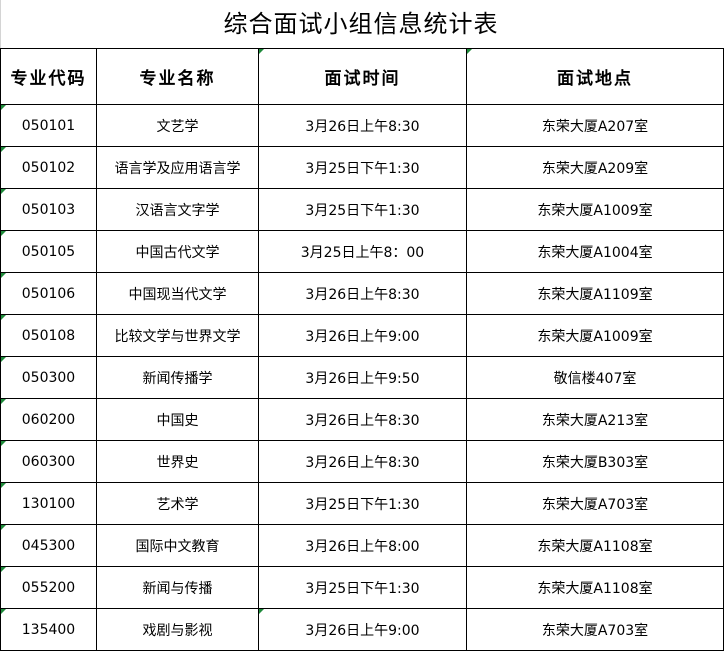  What do you see at coordinates (48, 335) in the screenshot?
I see `cell-code: 050108` at bounding box center [48, 335].